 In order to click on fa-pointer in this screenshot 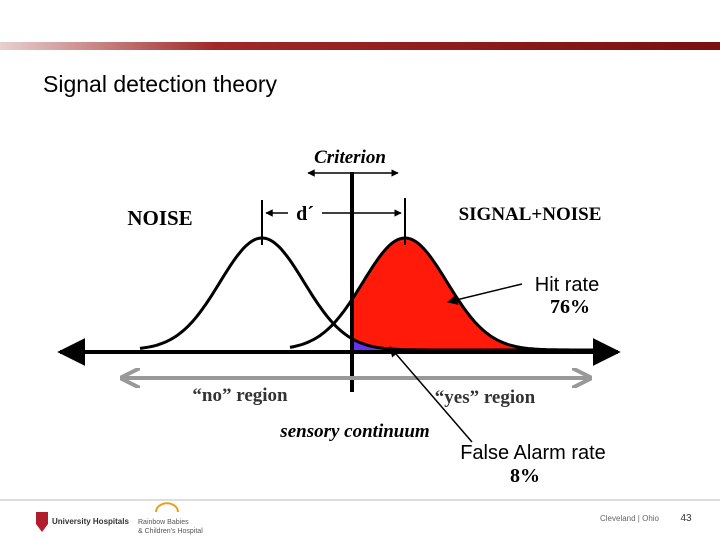, I will do `click(431, 394)`.